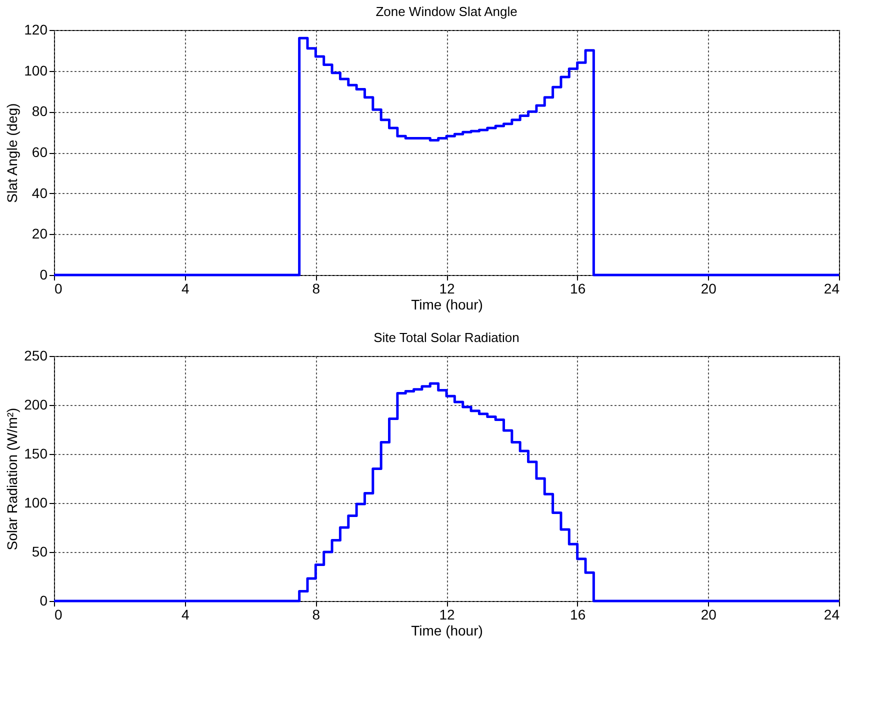  What do you see at coordinates (12, 153) in the screenshot?
I see `y-axis-title: Slat Angle (deg)` at bounding box center [12, 153].